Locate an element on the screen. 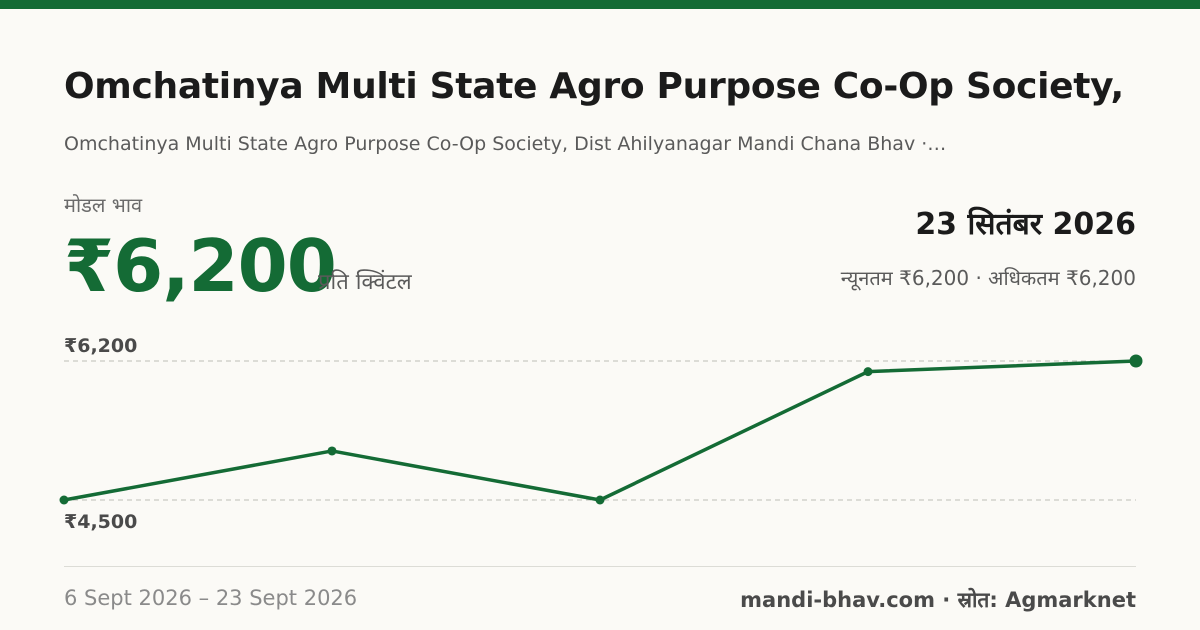 The height and width of the screenshot is (630, 1200). min-max-price: न्यूनतम ₹6,200 · अधिकतम ₹6,200 is located at coordinates (988, 278).